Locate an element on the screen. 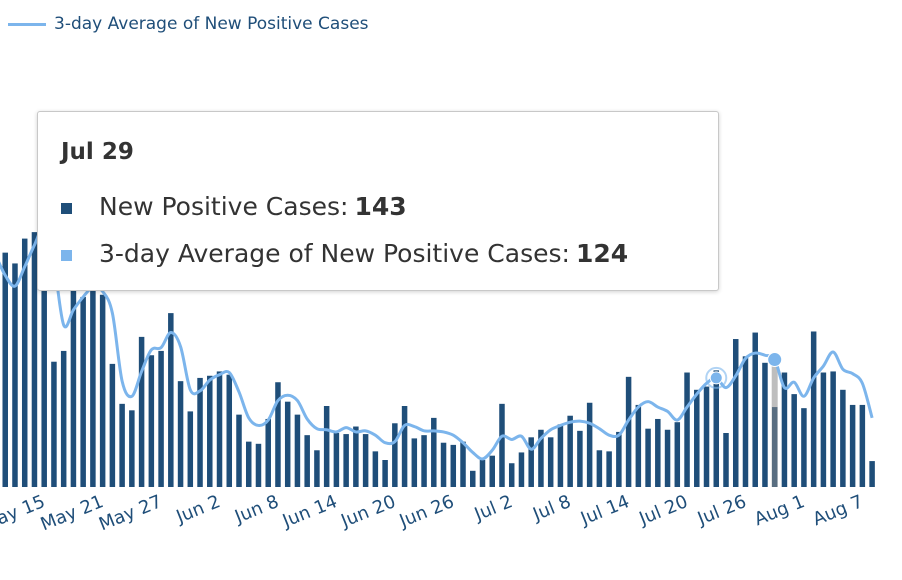  x-tick-label: Jul 8 is located at coordinates (551, 508).